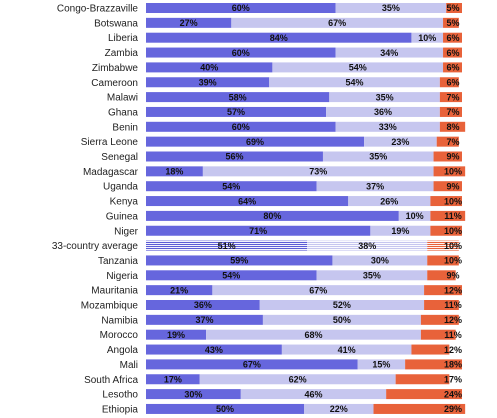  What do you see at coordinates (189, 23) in the screenshot?
I see `value-label-segment-1: 27%` at bounding box center [189, 23].